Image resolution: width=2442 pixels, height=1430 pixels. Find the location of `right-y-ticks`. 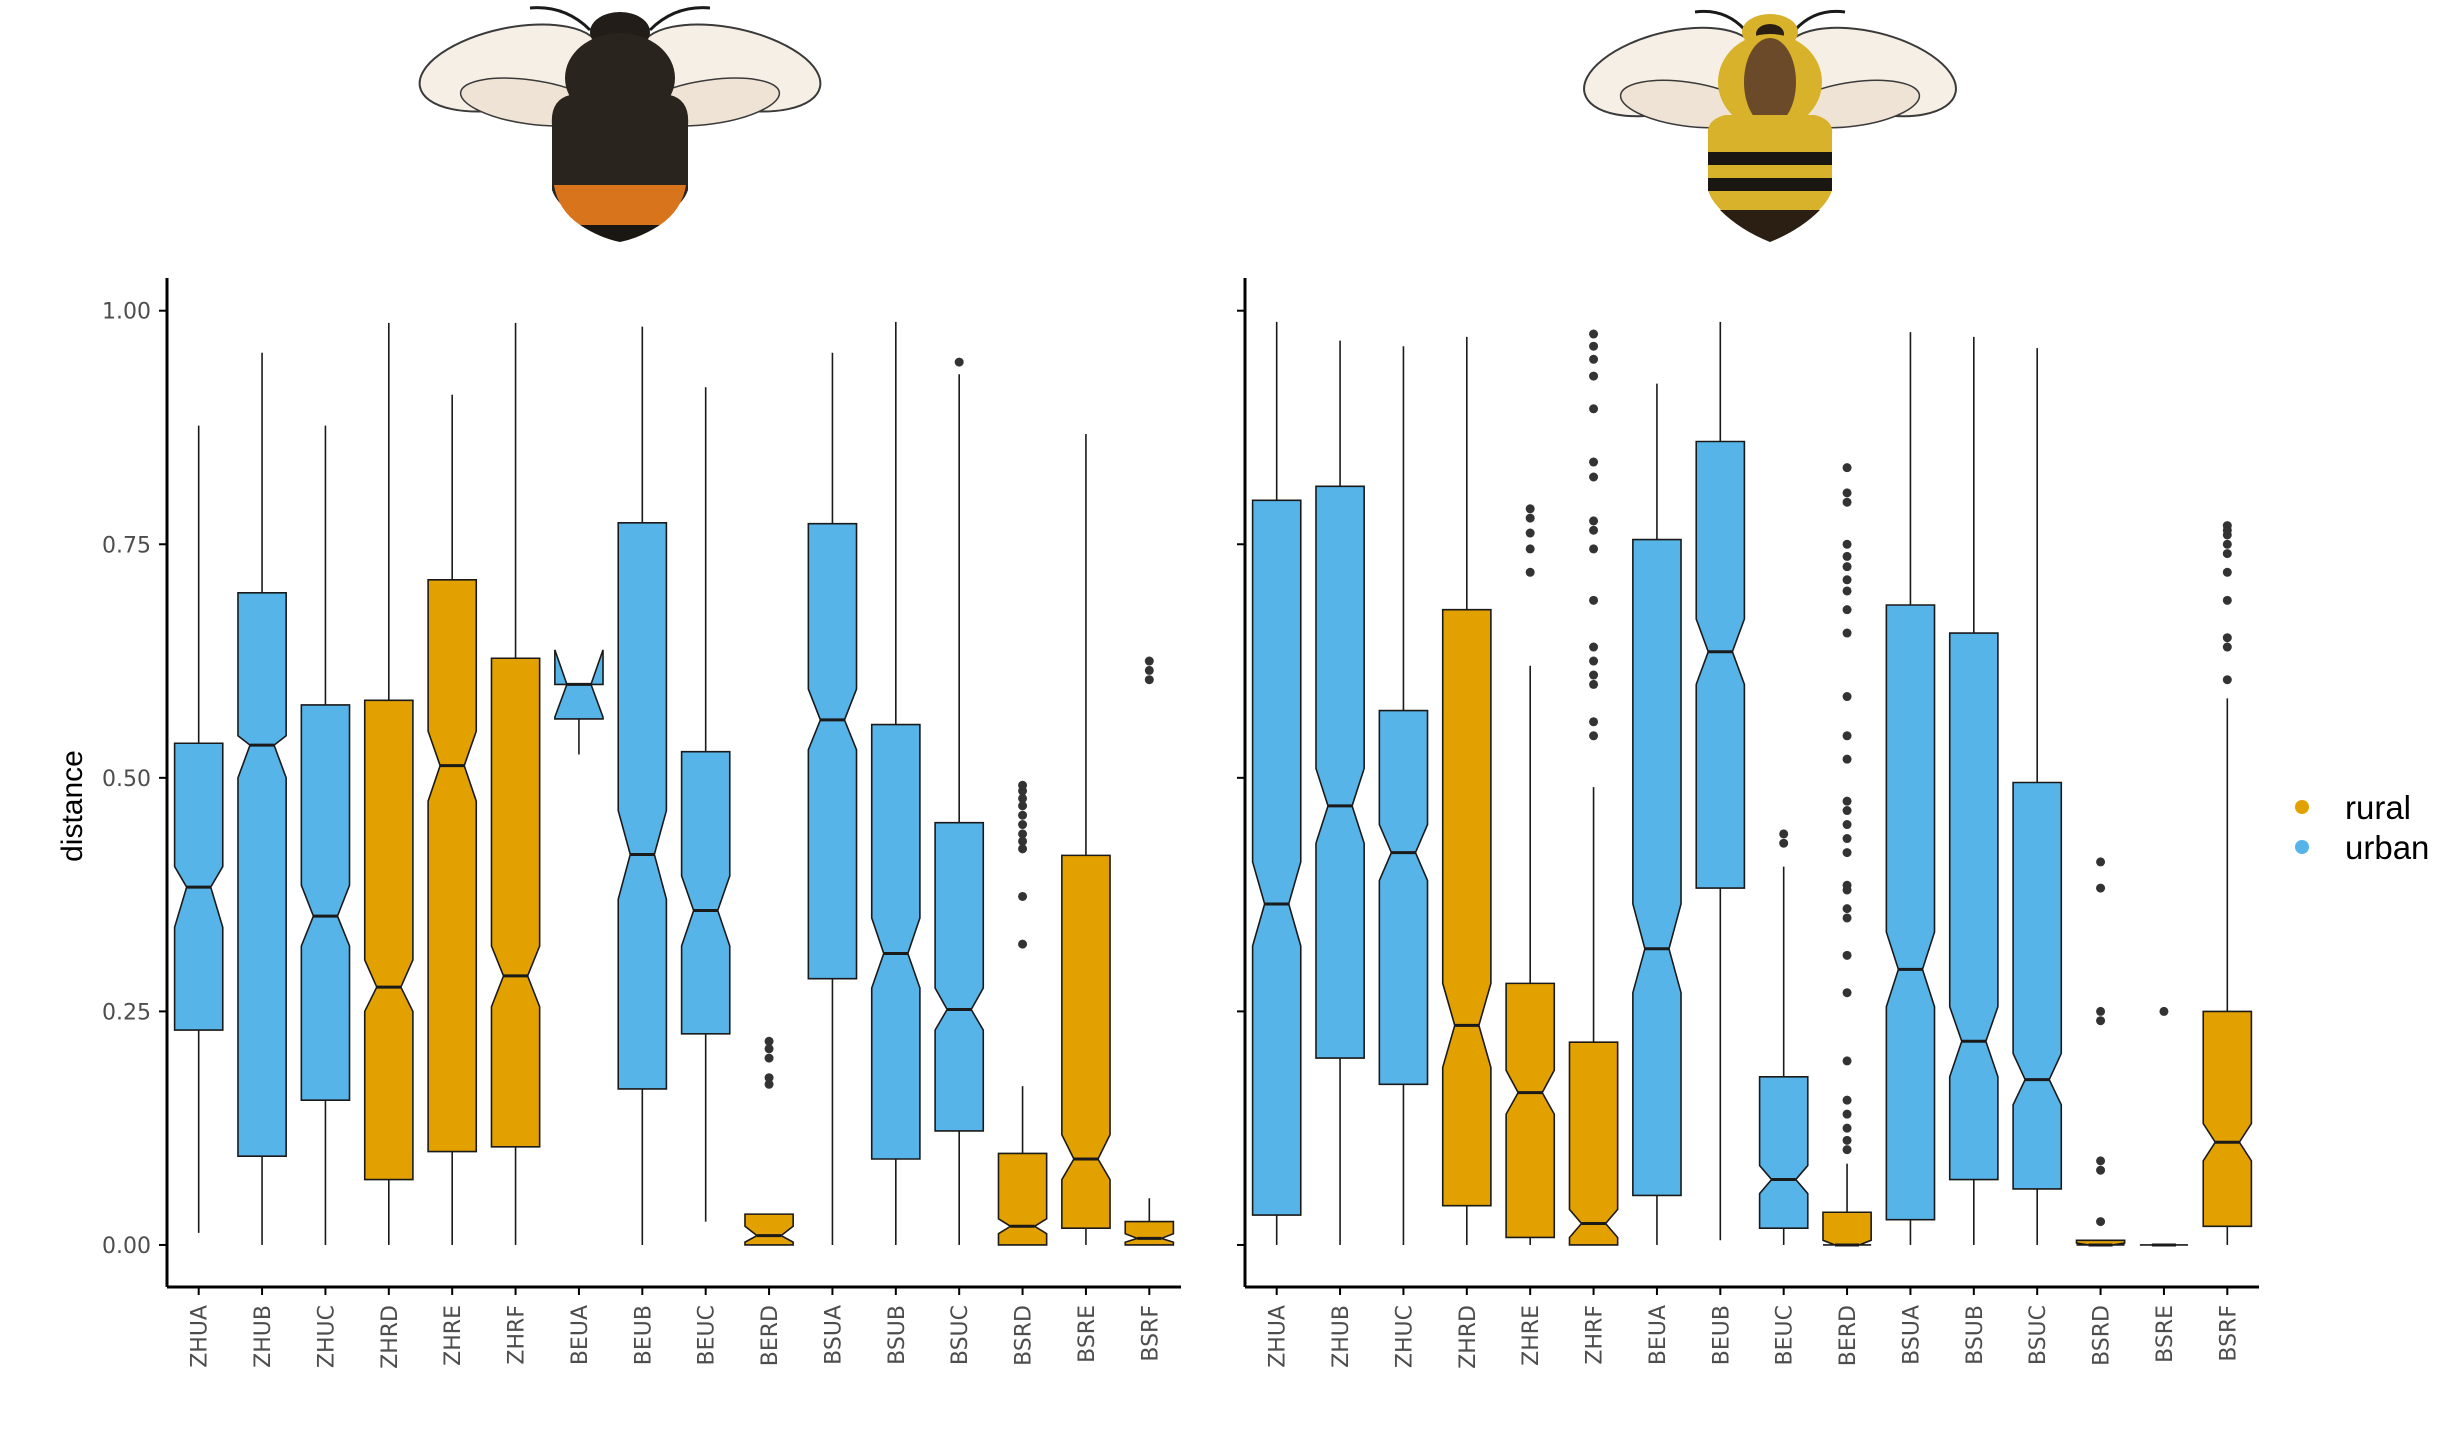

right-y-ticks is located at coordinates (1241, 777).